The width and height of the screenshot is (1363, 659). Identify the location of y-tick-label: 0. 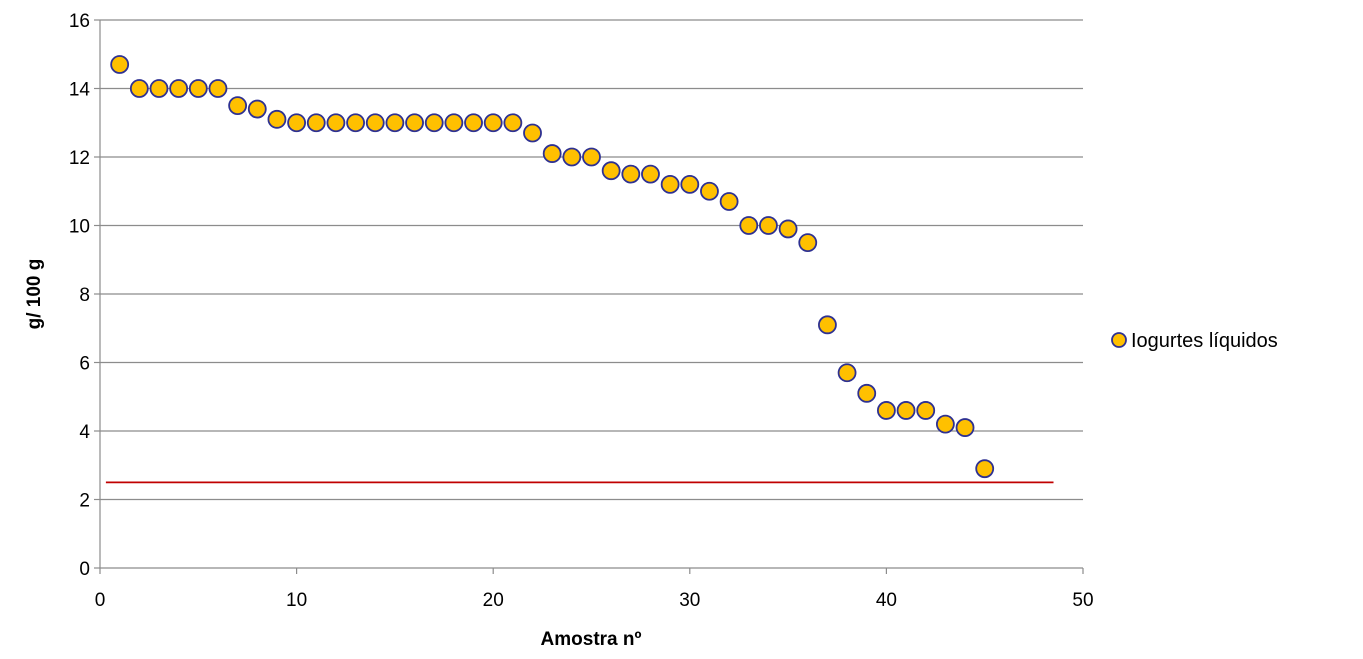
(84, 569).